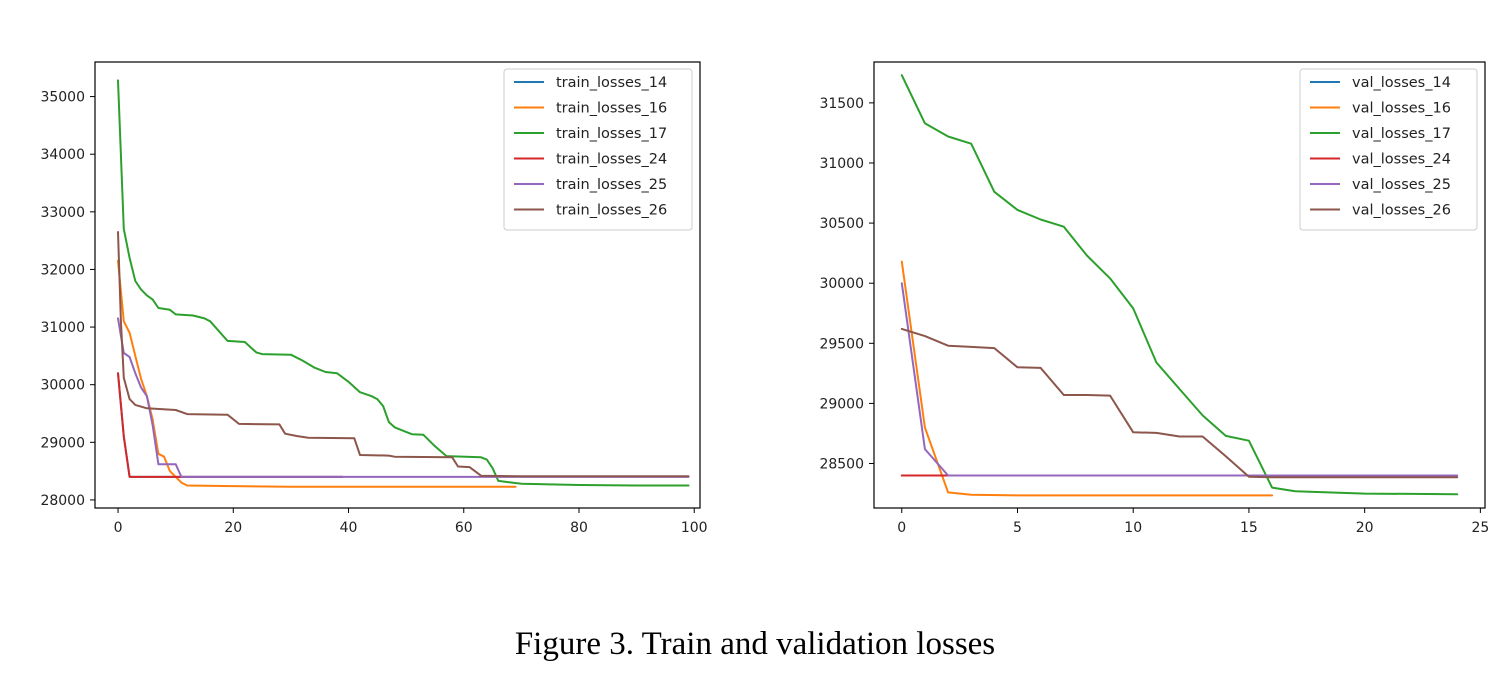  What do you see at coordinates (62, 98) in the screenshot?
I see `y-tick-label: 35000` at bounding box center [62, 98].